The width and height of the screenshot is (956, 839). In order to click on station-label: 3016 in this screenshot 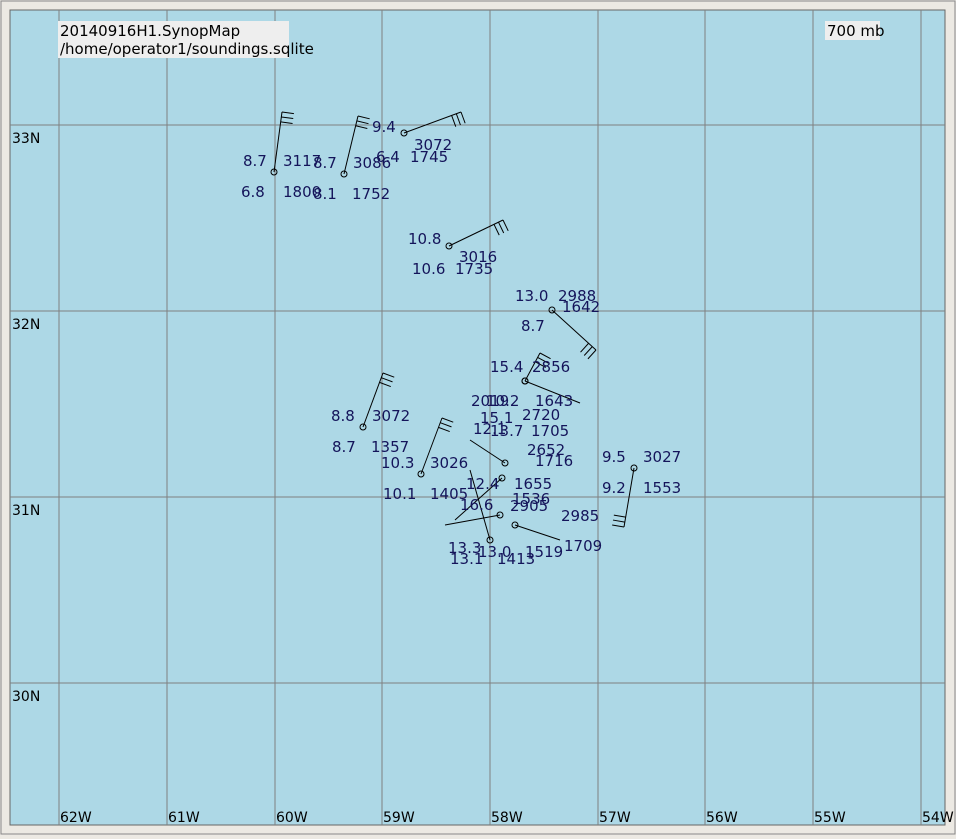, I will do `click(478, 257)`.